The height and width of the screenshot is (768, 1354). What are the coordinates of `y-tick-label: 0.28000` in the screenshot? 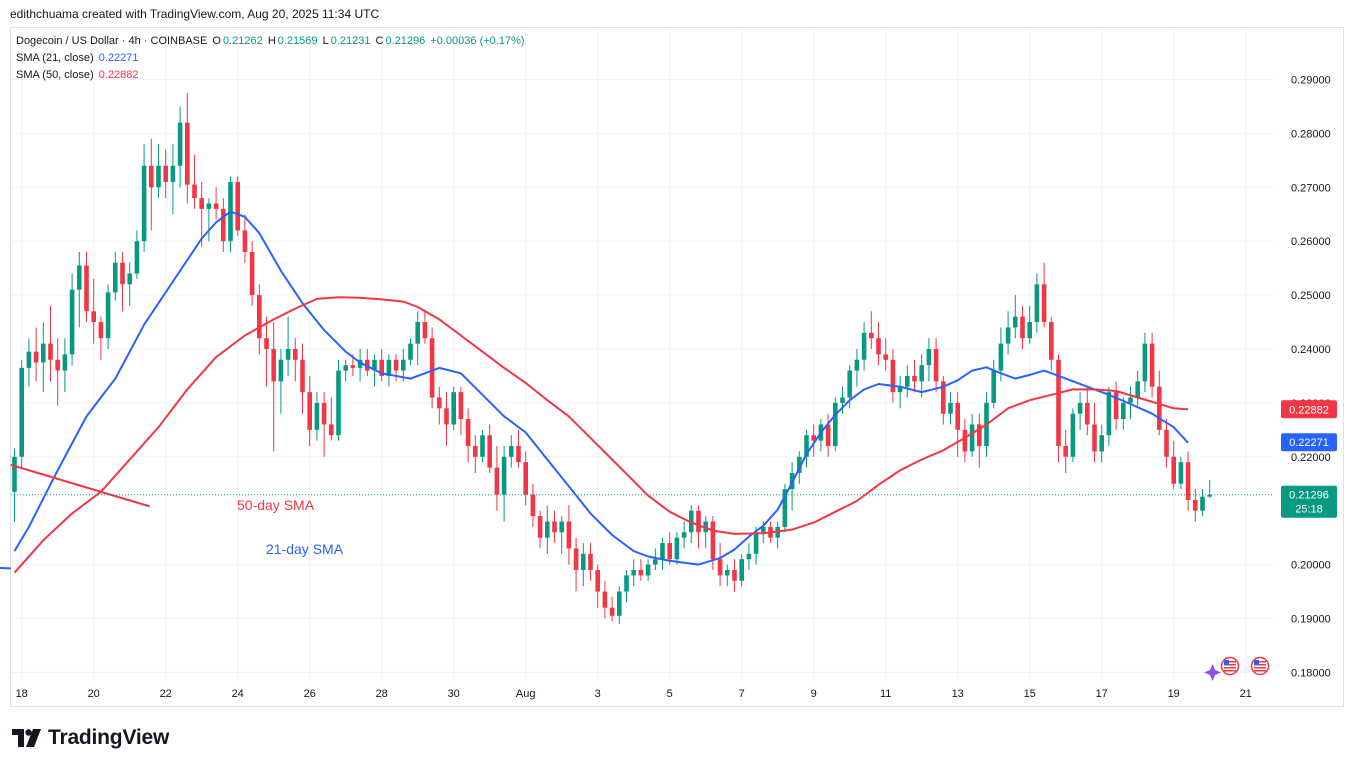 It's located at (1311, 134).